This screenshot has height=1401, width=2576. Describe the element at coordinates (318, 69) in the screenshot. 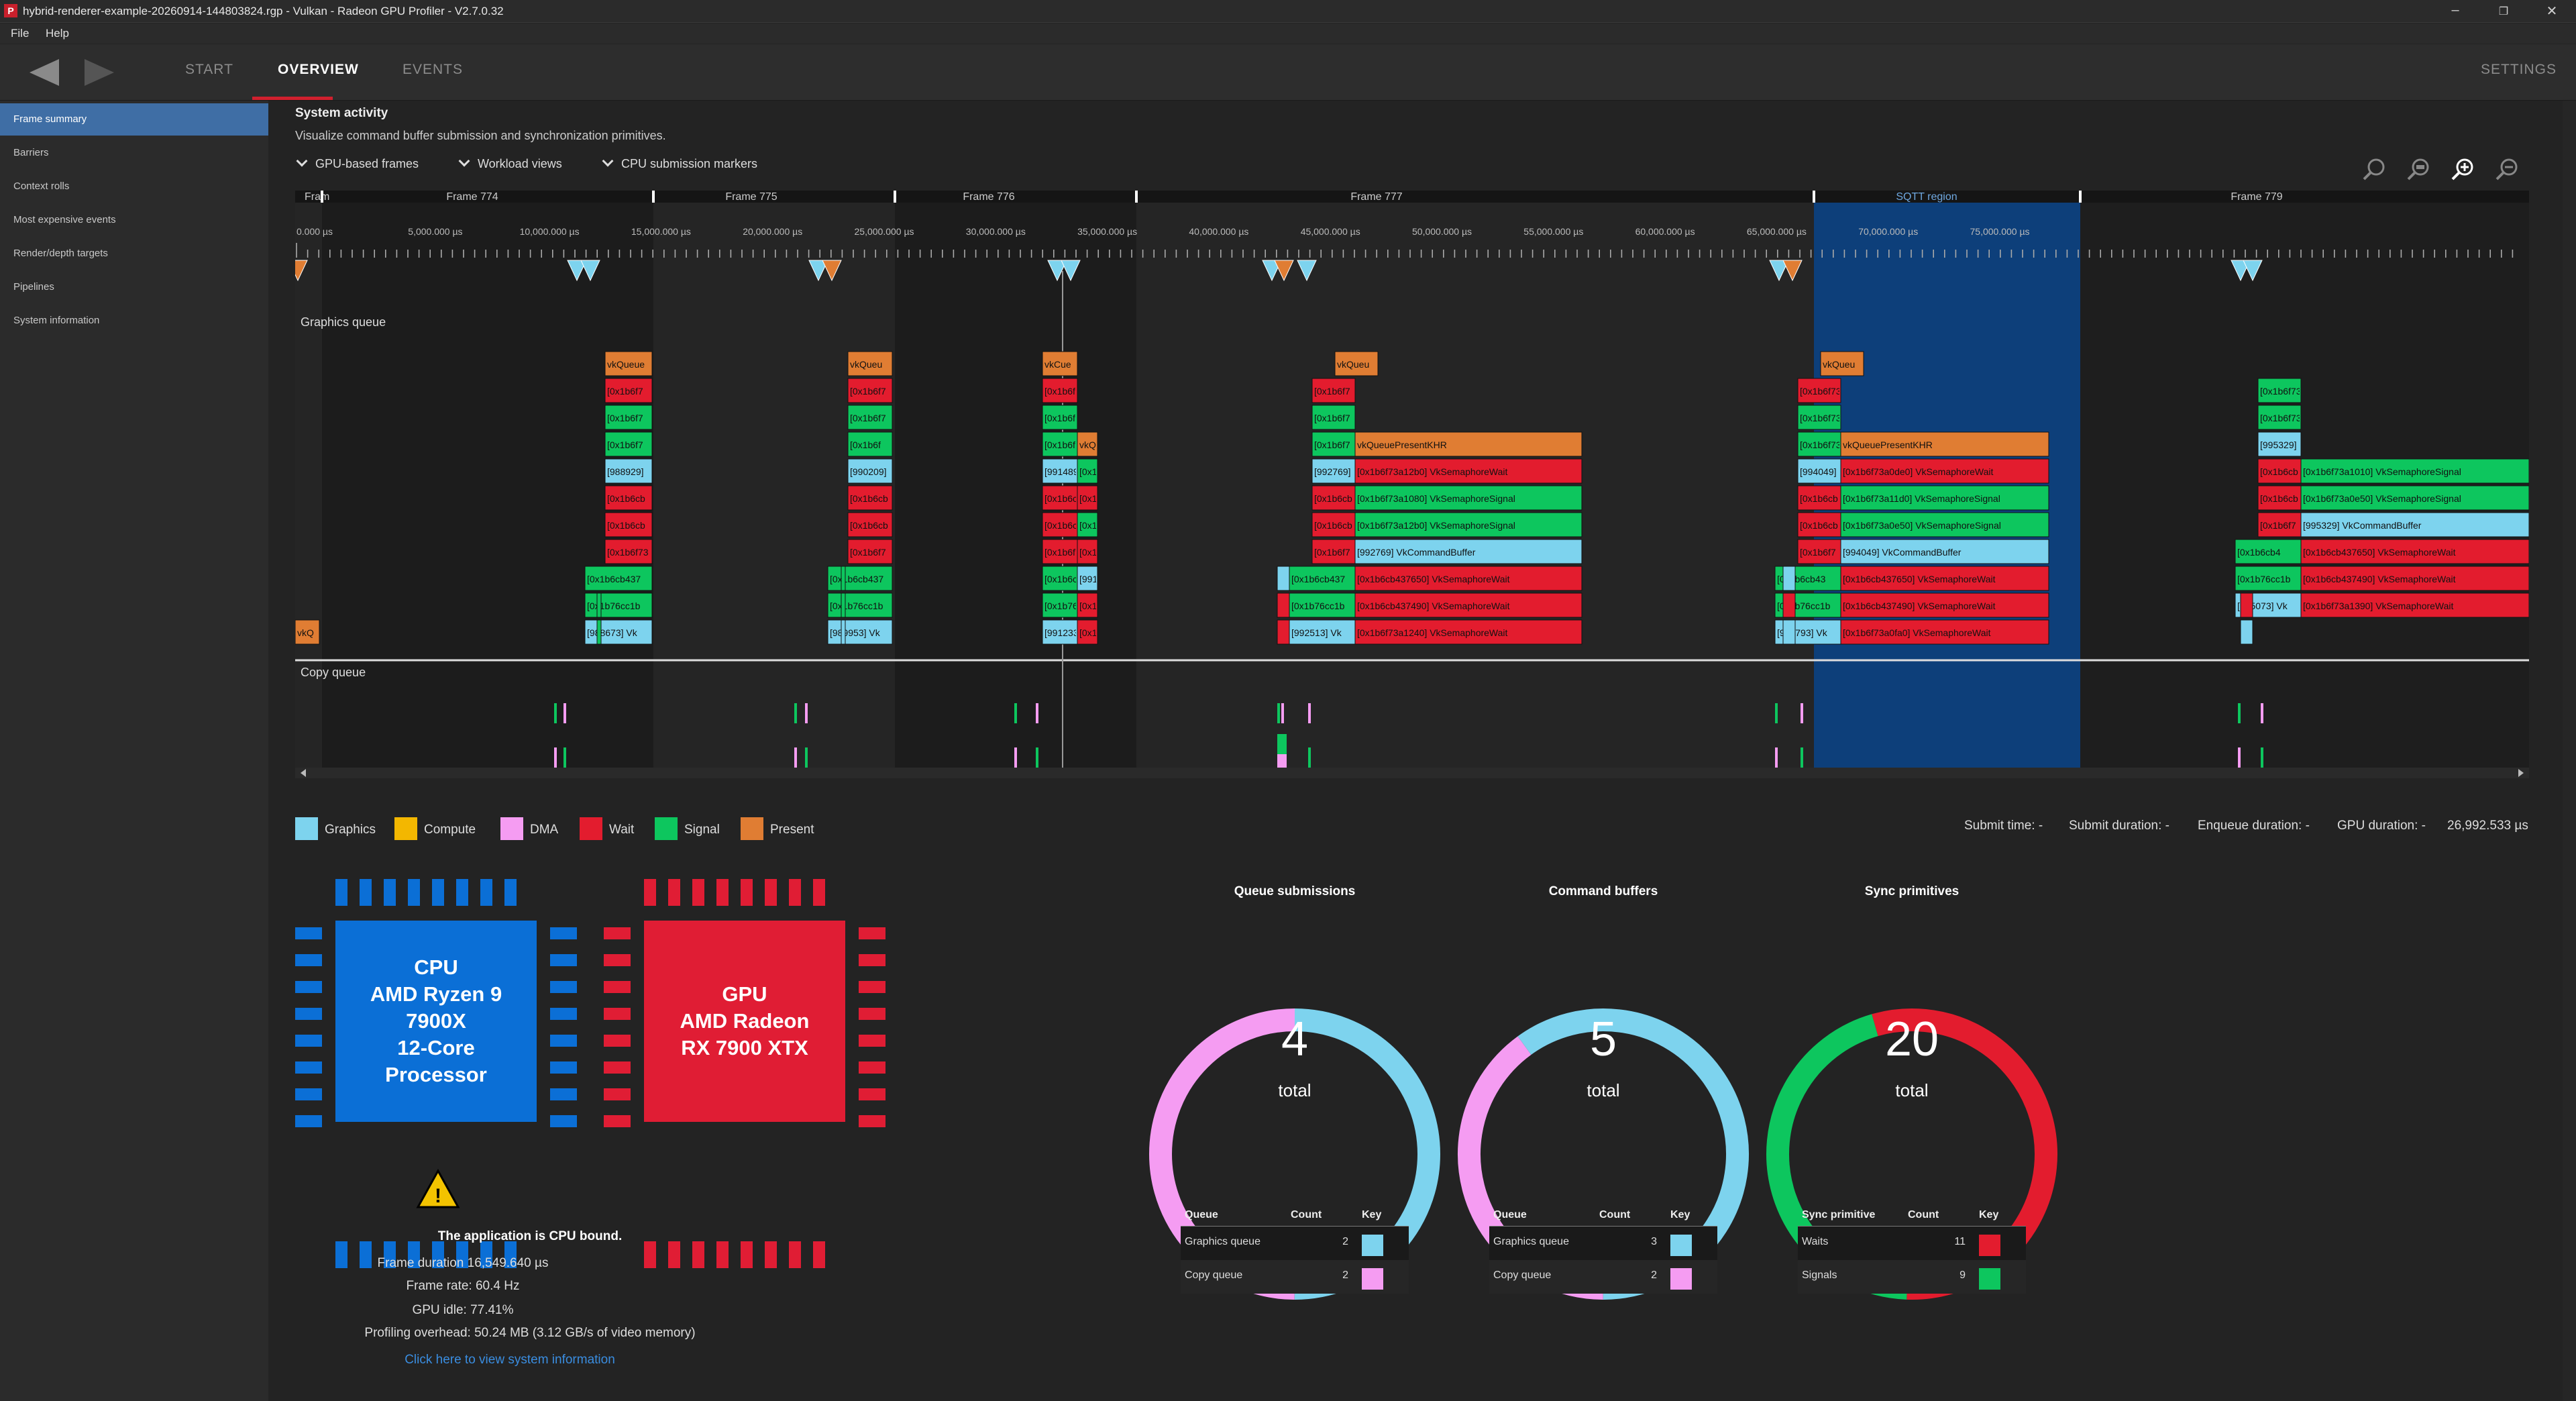

I see `tab-overview: OVERVIEW` at that location.